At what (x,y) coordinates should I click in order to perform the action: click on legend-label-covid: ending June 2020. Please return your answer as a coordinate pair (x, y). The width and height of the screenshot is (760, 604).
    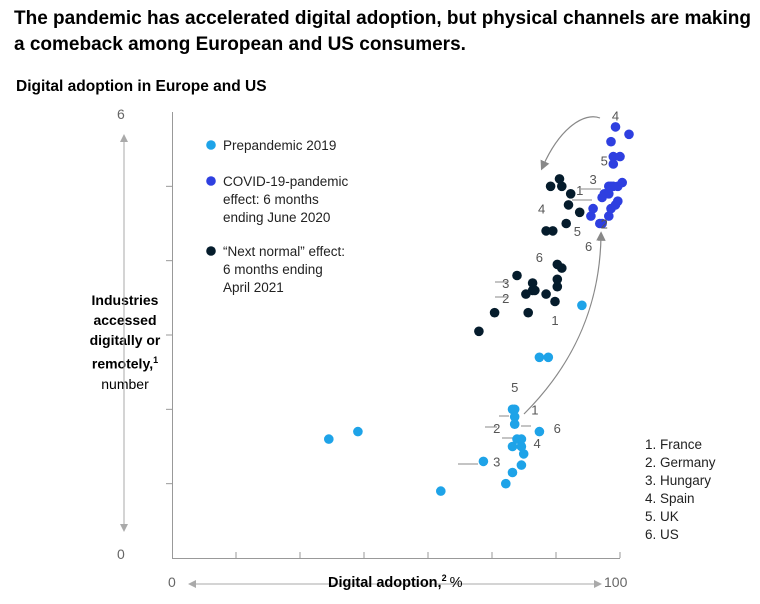
    Looking at the image, I should click on (276, 217).